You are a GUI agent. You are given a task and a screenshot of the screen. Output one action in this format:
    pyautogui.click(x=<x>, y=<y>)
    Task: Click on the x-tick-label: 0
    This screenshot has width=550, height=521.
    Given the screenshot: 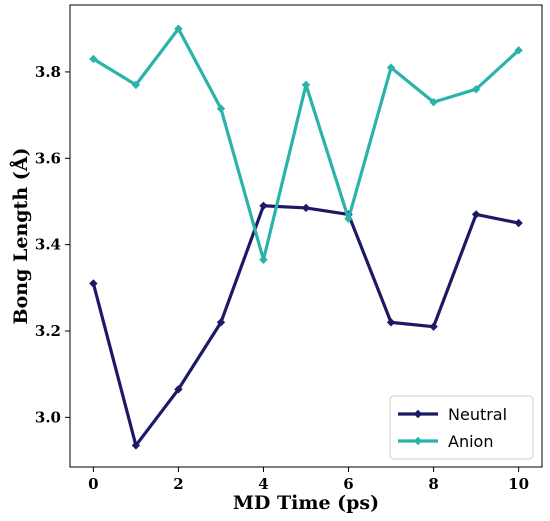 What is the action you would take?
    pyautogui.click(x=93, y=484)
    